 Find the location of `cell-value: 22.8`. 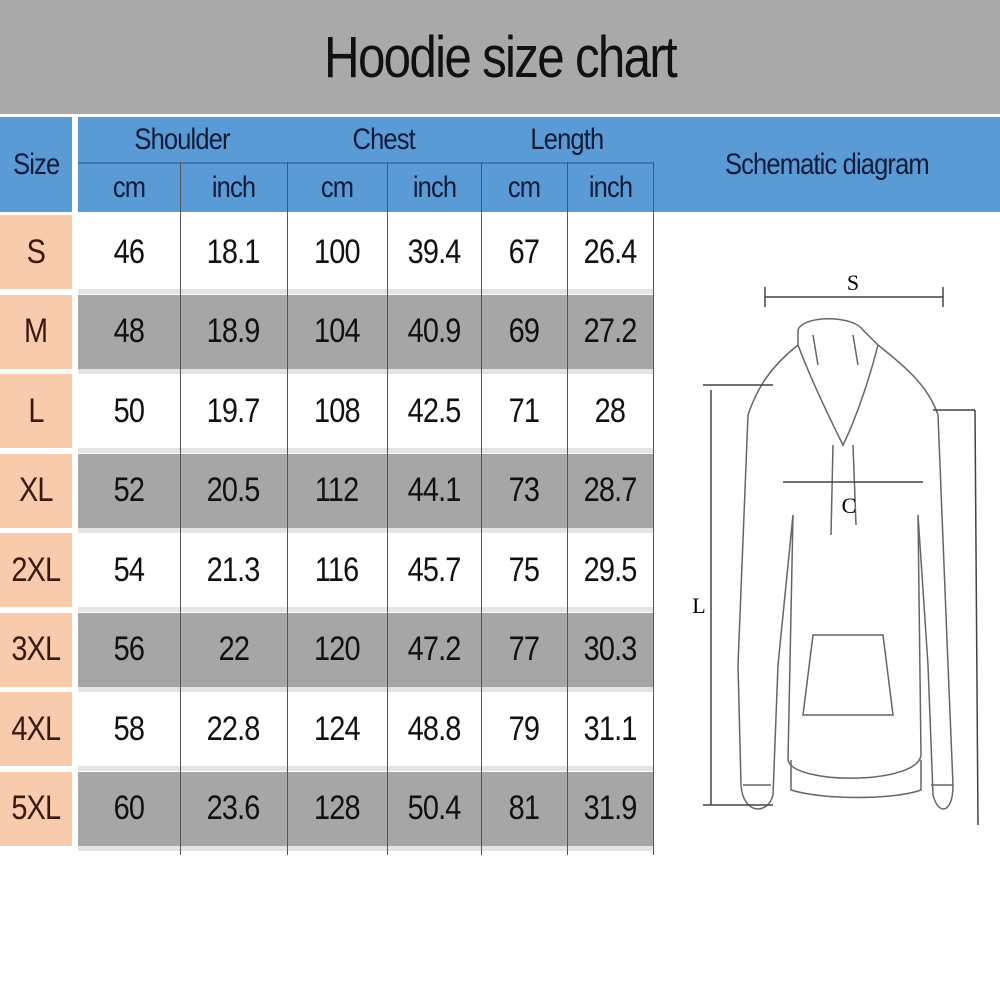

cell-value: 22.8 is located at coordinates (234, 728).